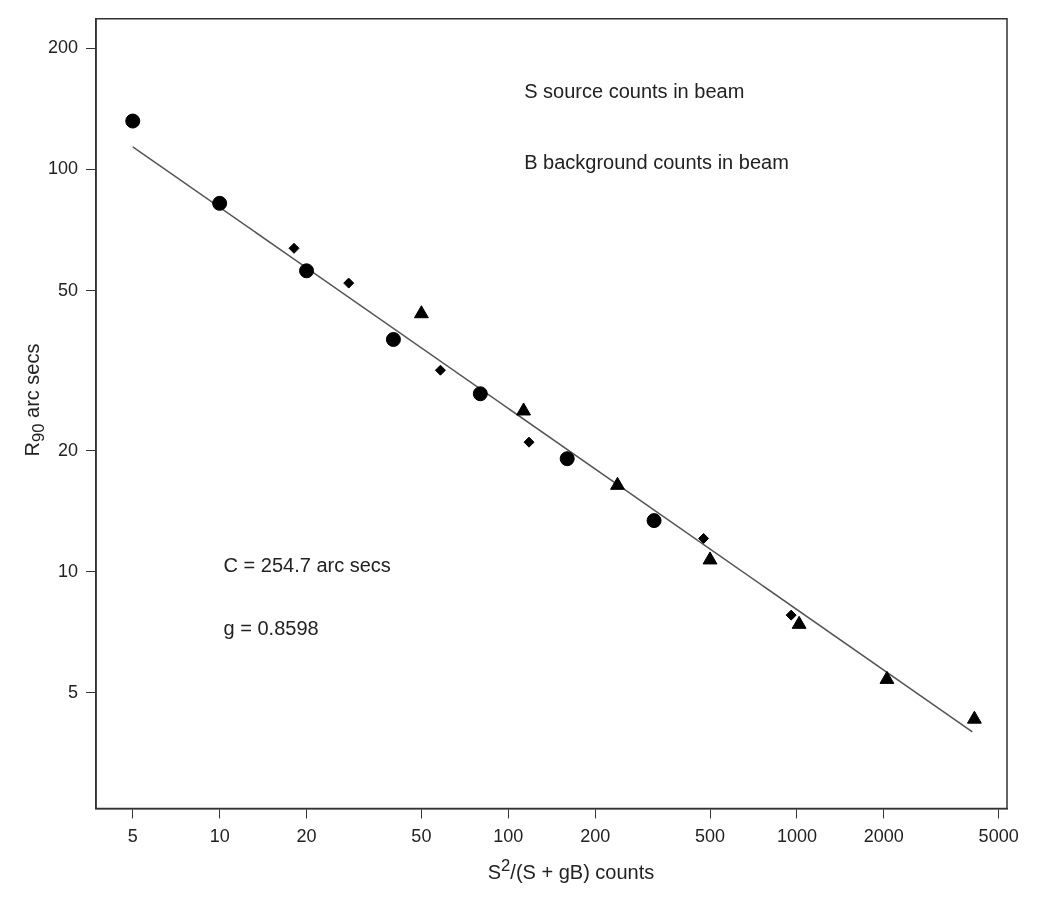 The width and height of the screenshot is (1043, 901). What do you see at coordinates (68, 289) in the screenshot?
I see `y-tick-label: 50` at bounding box center [68, 289].